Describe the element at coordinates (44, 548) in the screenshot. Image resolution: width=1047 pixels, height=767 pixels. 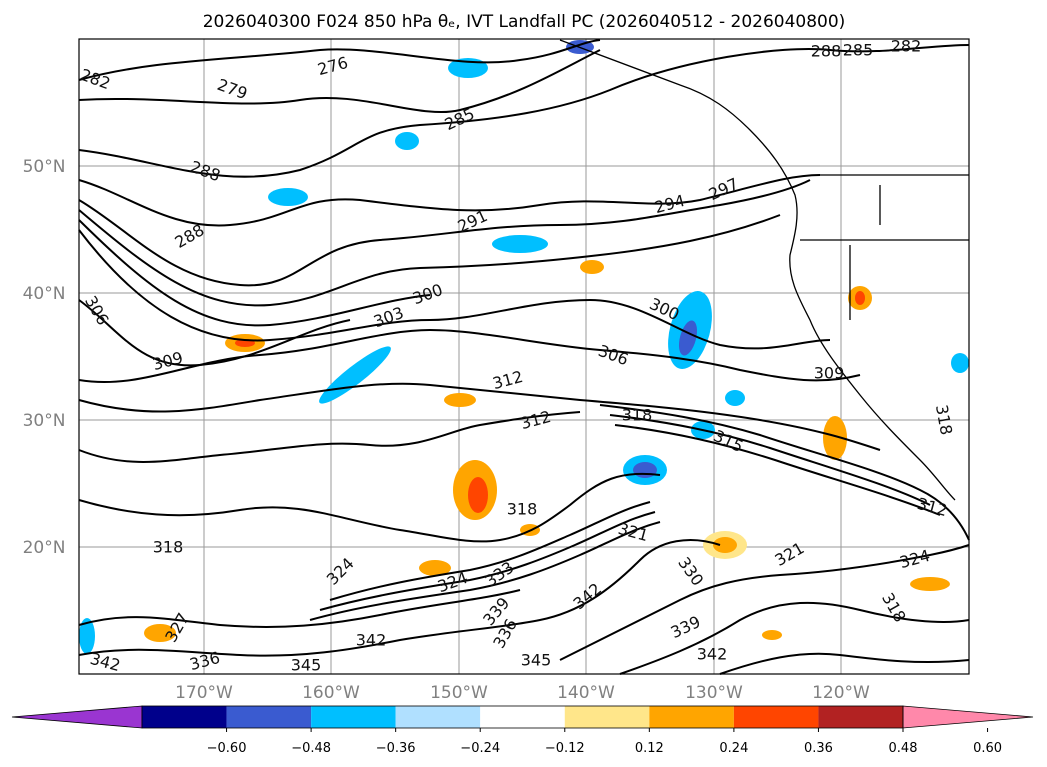
I see `lat-label-20n: 20°N` at that location.